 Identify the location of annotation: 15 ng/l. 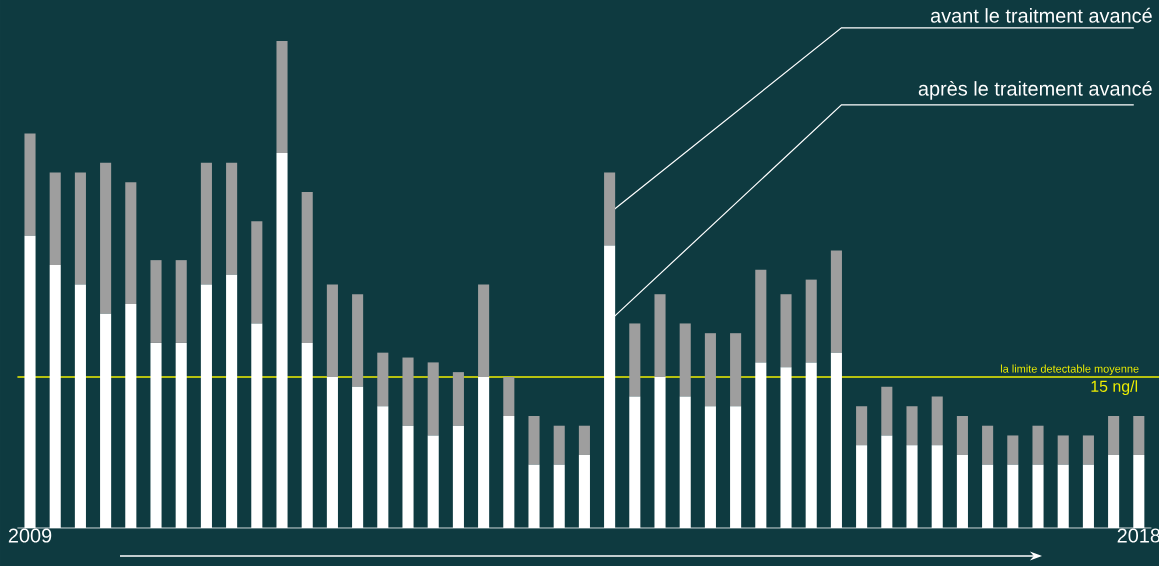
(1114, 388).